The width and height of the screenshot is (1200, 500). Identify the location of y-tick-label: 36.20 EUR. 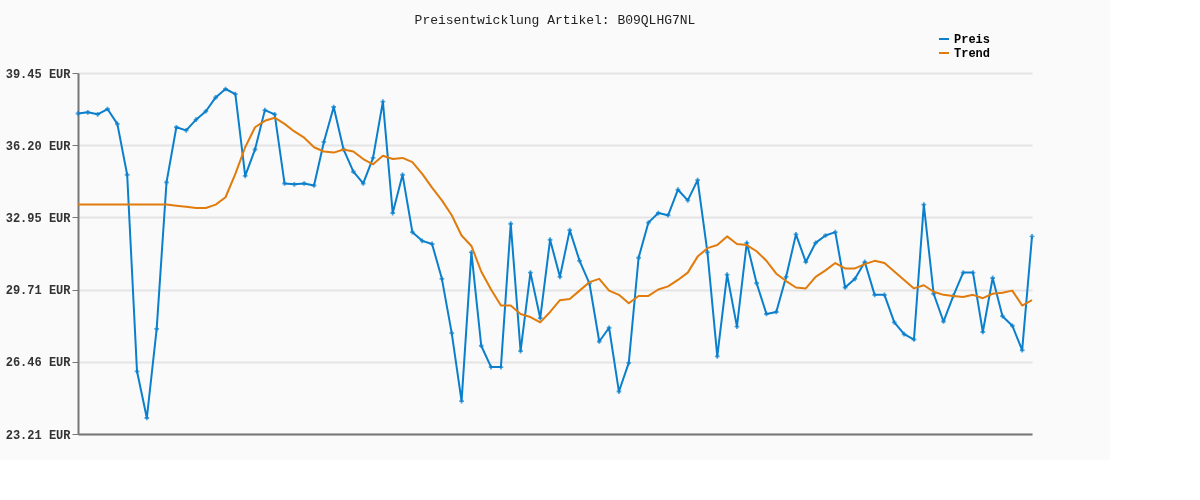
(38, 146).